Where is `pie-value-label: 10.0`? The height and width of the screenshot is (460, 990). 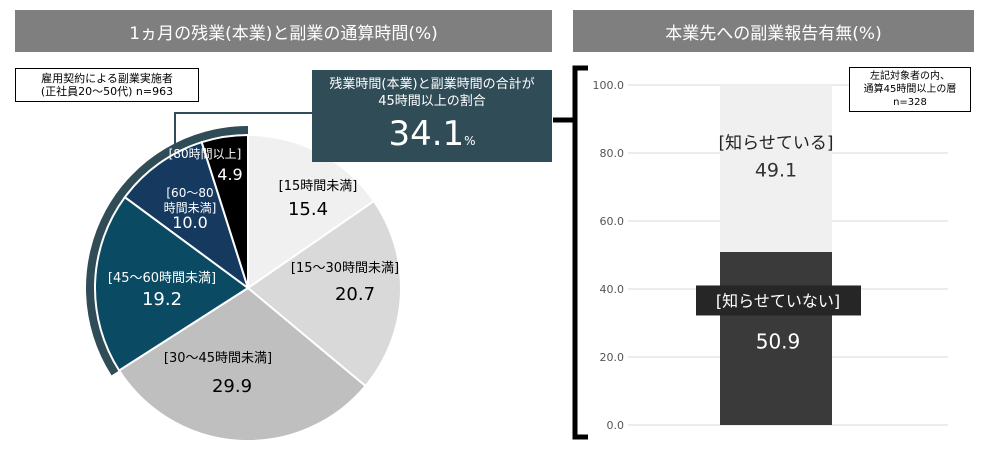
pie-value-label: 10.0 is located at coordinates (190, 222).